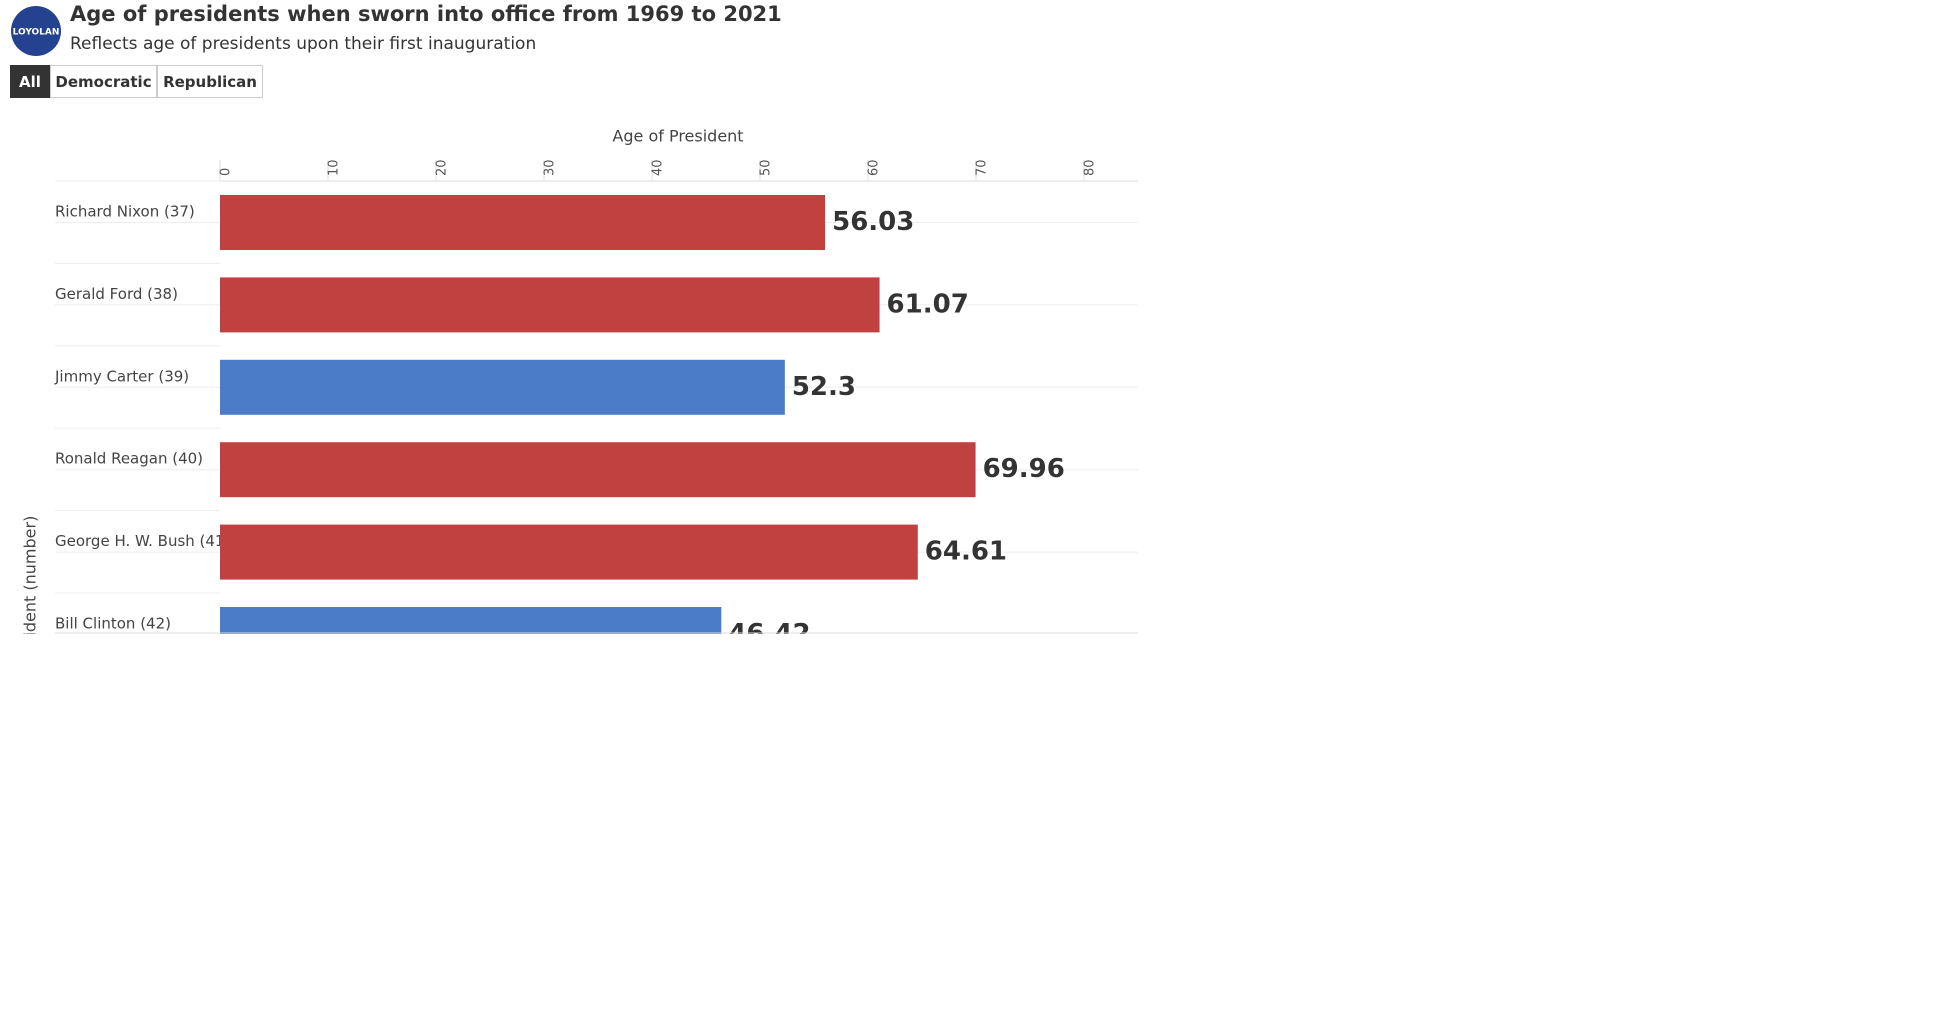 The height and width of the screenshot is (1015, 1934). I want to click on x-axis-title: Age of President, so click(677, 136).